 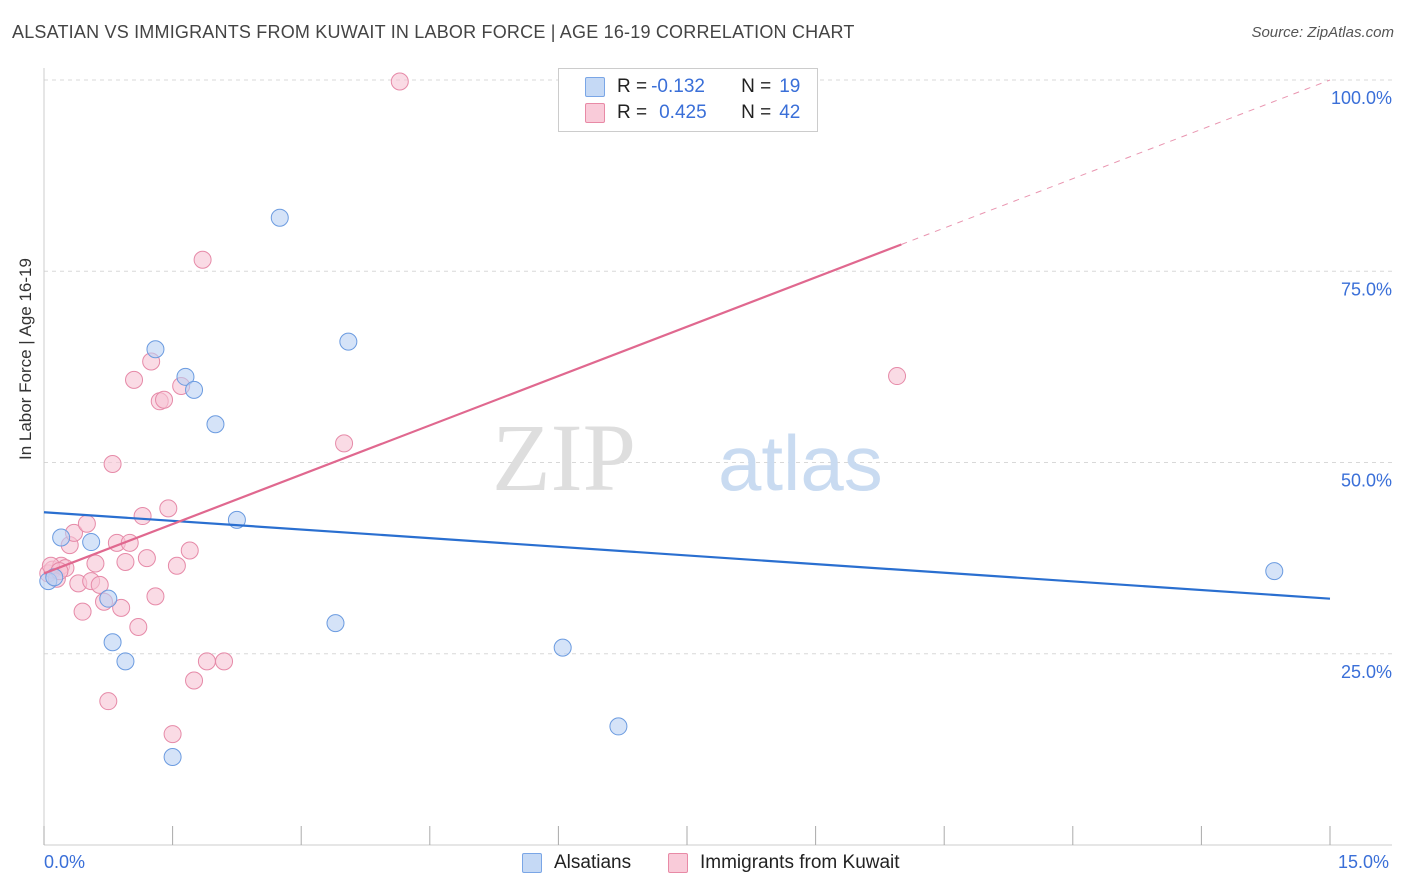 What do you see at coordinates (593, 862) in the screenshot?
I see `legend-label-alsatians: Alsatians` at bounding box center [593, 862].